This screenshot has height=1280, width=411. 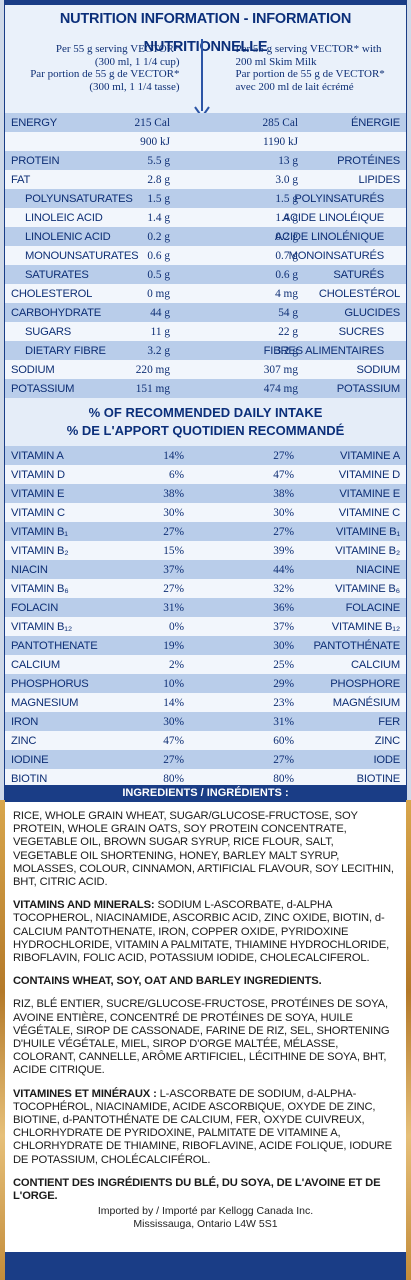 What do you see at coordinates (283, 778) in the screenshot?
I see `row-value-with-milk: 80%` at bounding box center [283, 778].